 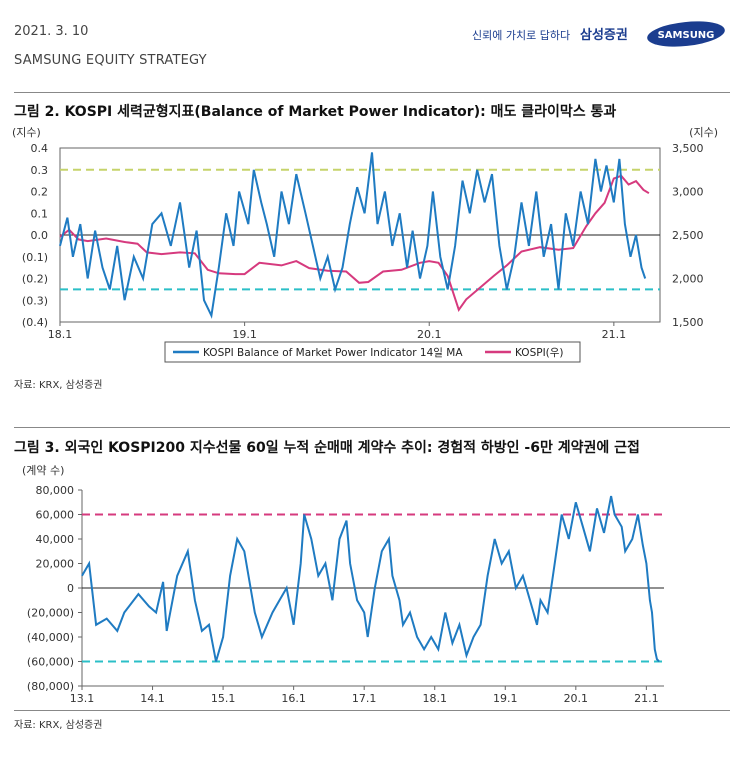 What do you see at coordinates (604, 35) in the screenshot?
I see `brand-name: 삼성증권` at bounding box center [604, 35].